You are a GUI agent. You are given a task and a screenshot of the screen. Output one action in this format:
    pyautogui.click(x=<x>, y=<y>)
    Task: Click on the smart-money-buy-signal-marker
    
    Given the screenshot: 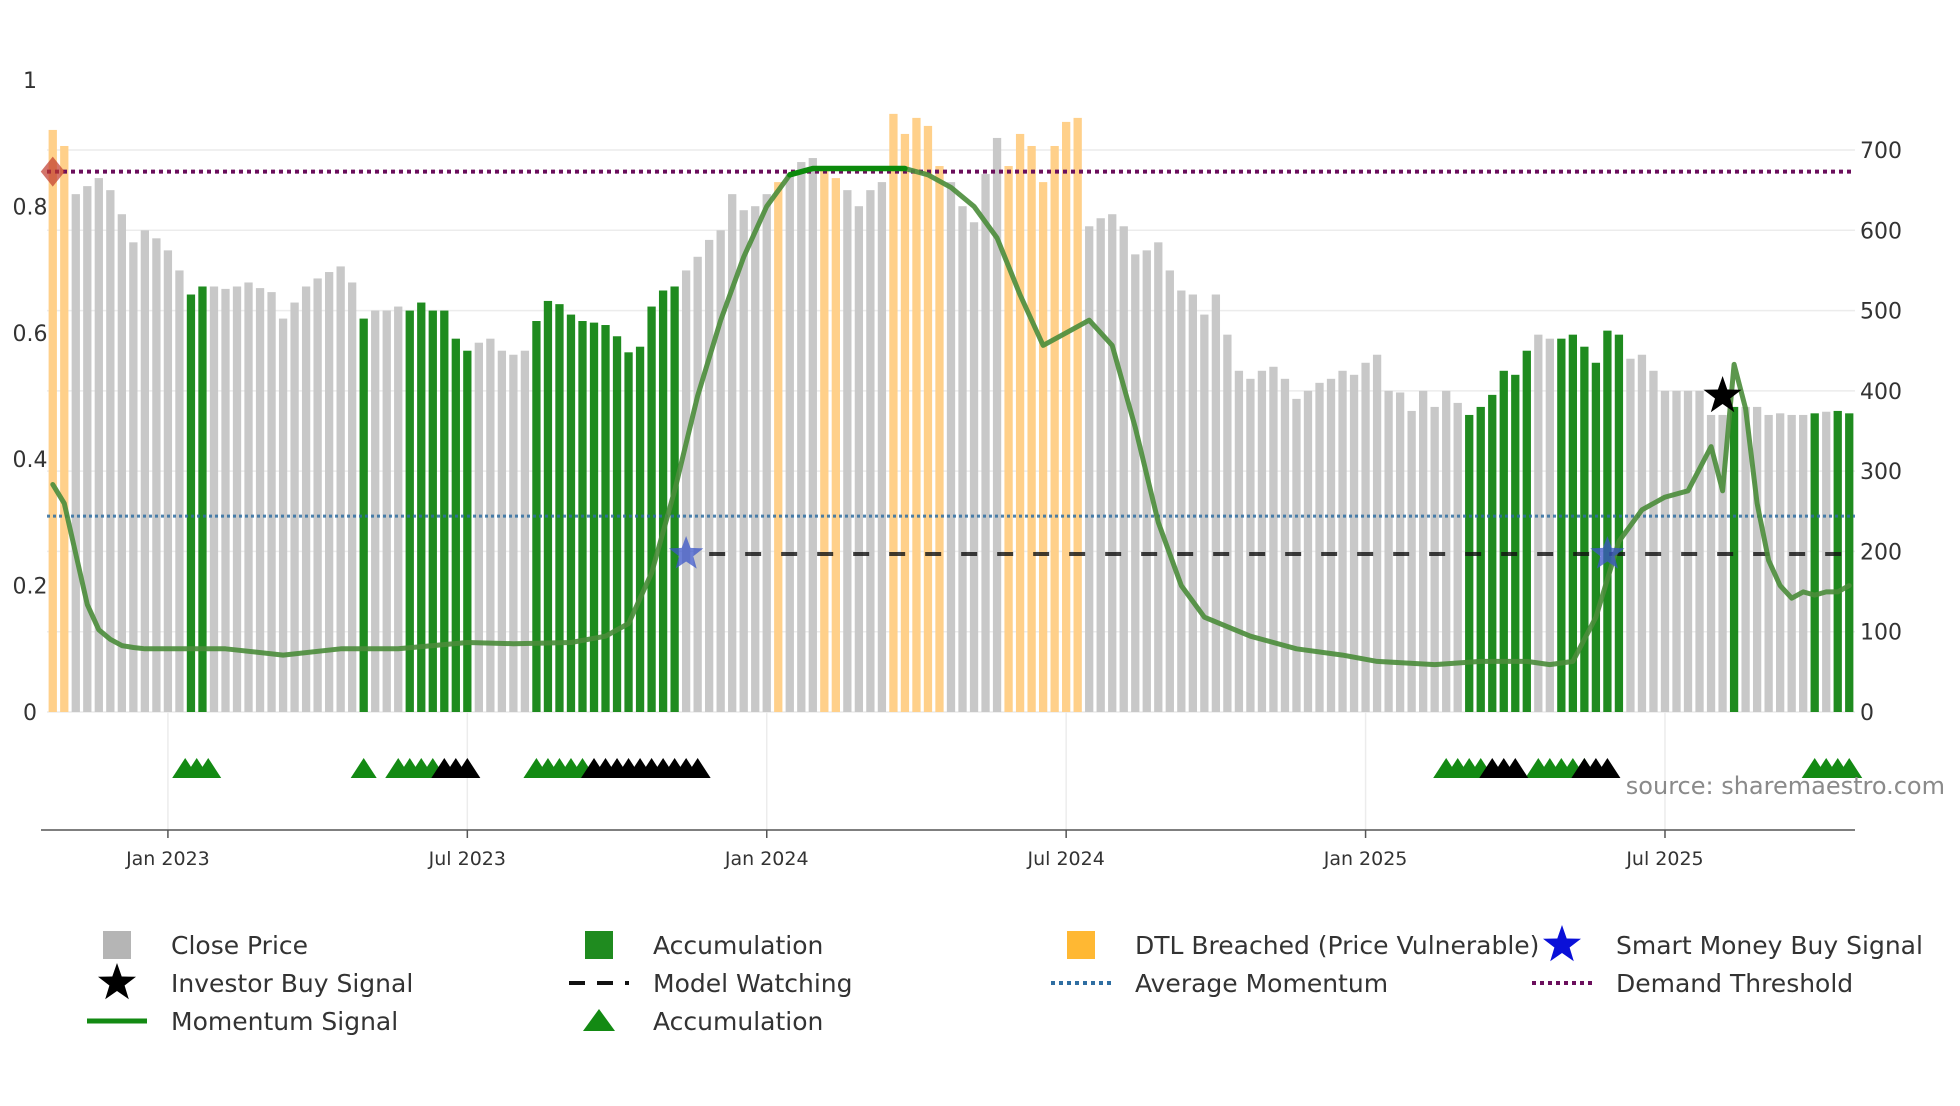 What is the action you would take?
    pyautogui.click(x=1607, y=552)
    